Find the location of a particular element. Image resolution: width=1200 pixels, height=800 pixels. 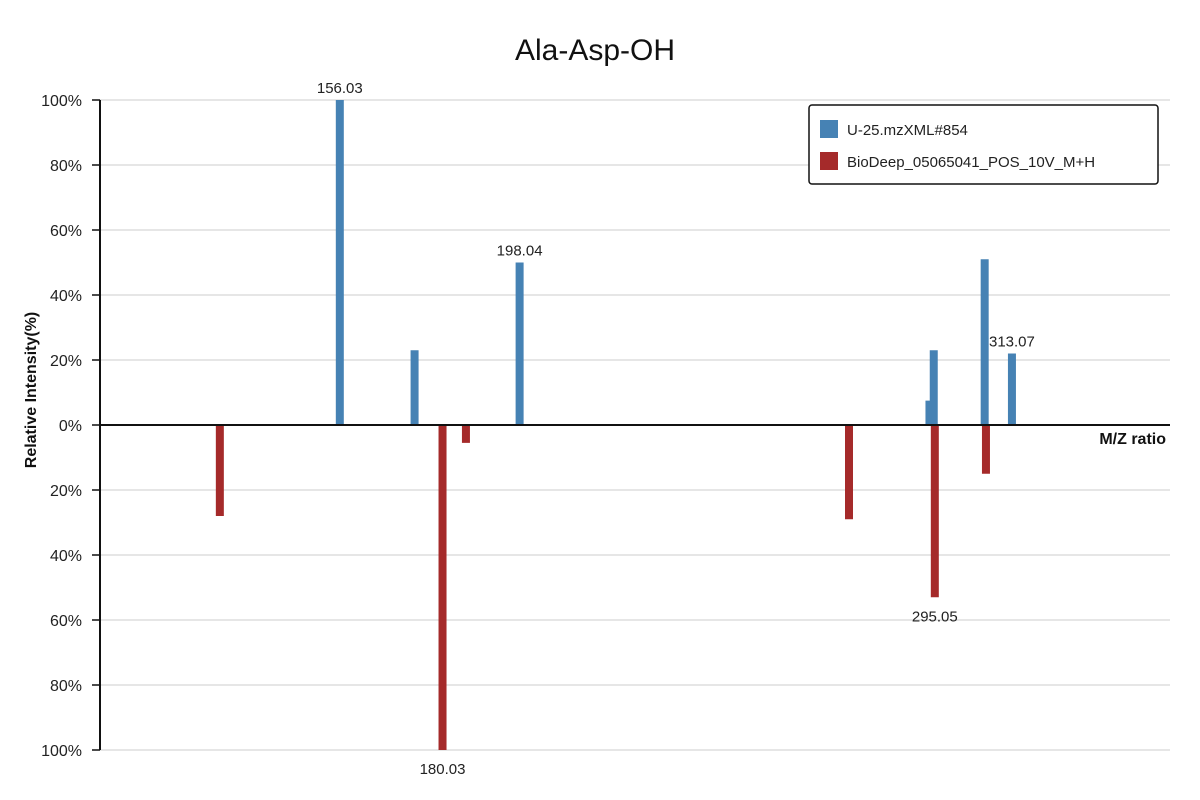

chart-title: Ala-Asp-OH is located at coordinates (595, 50).